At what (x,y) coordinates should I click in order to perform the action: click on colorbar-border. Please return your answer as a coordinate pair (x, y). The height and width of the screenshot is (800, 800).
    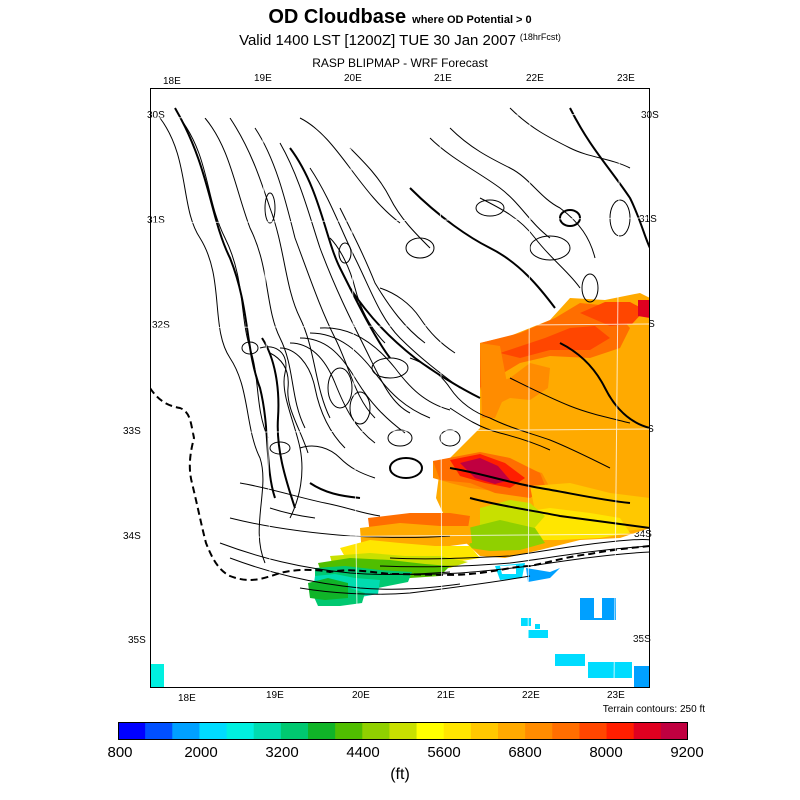
    Looking at the image, I should click on (403, 731).